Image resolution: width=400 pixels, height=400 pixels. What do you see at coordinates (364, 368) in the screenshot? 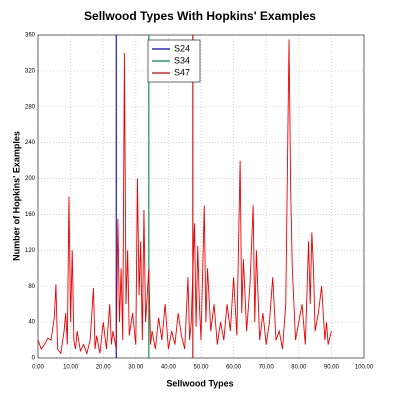
I see `x-tick-label: 100.00` at bounding box center [364, 368].